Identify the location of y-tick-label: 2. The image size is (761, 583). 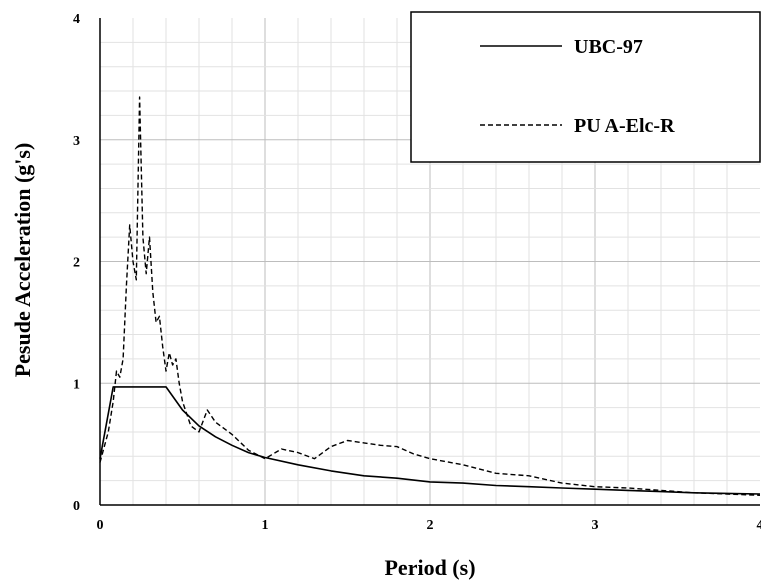
(76, 263).